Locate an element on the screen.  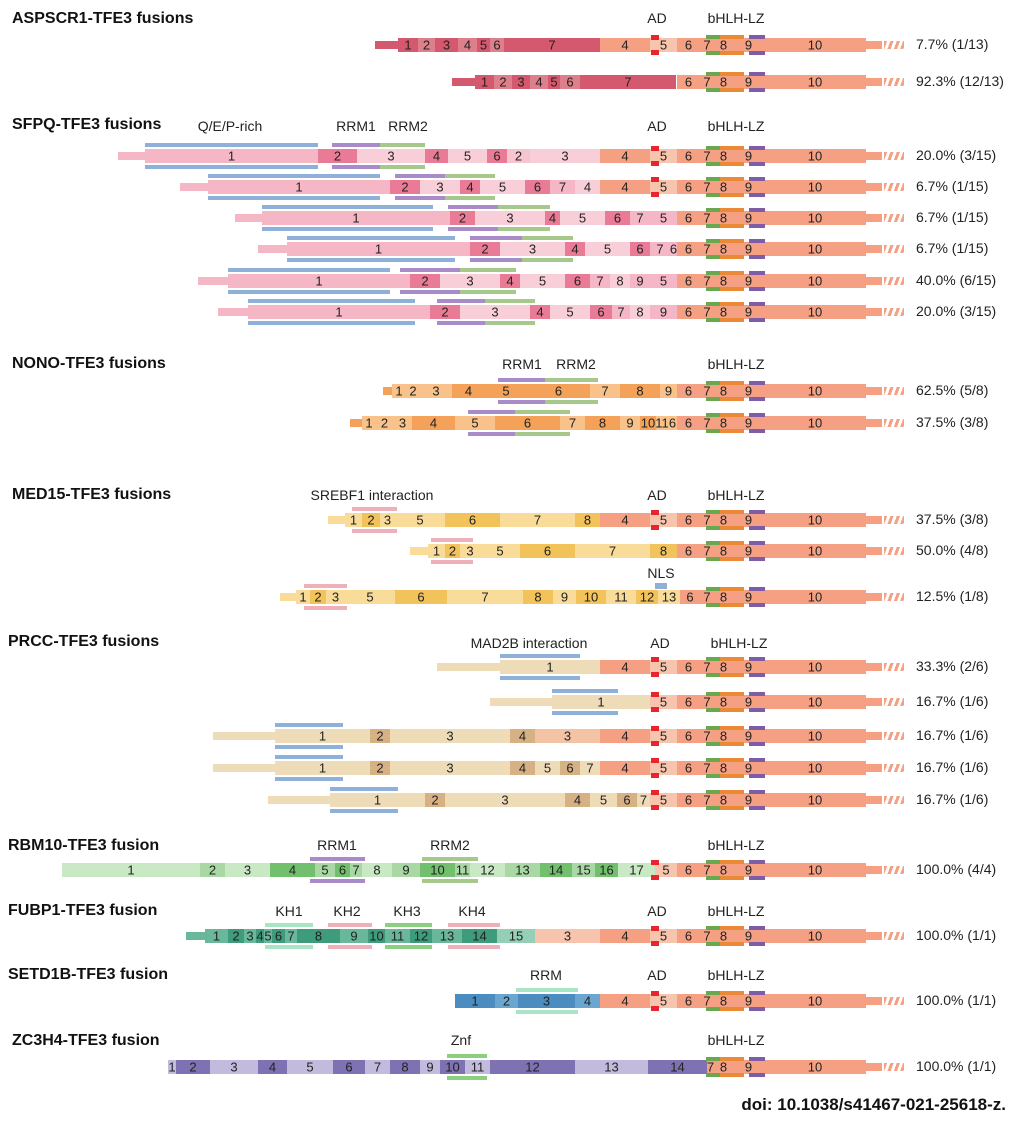
frequency-label: 16.7% (1/6) is located at coordinates (952, 767).